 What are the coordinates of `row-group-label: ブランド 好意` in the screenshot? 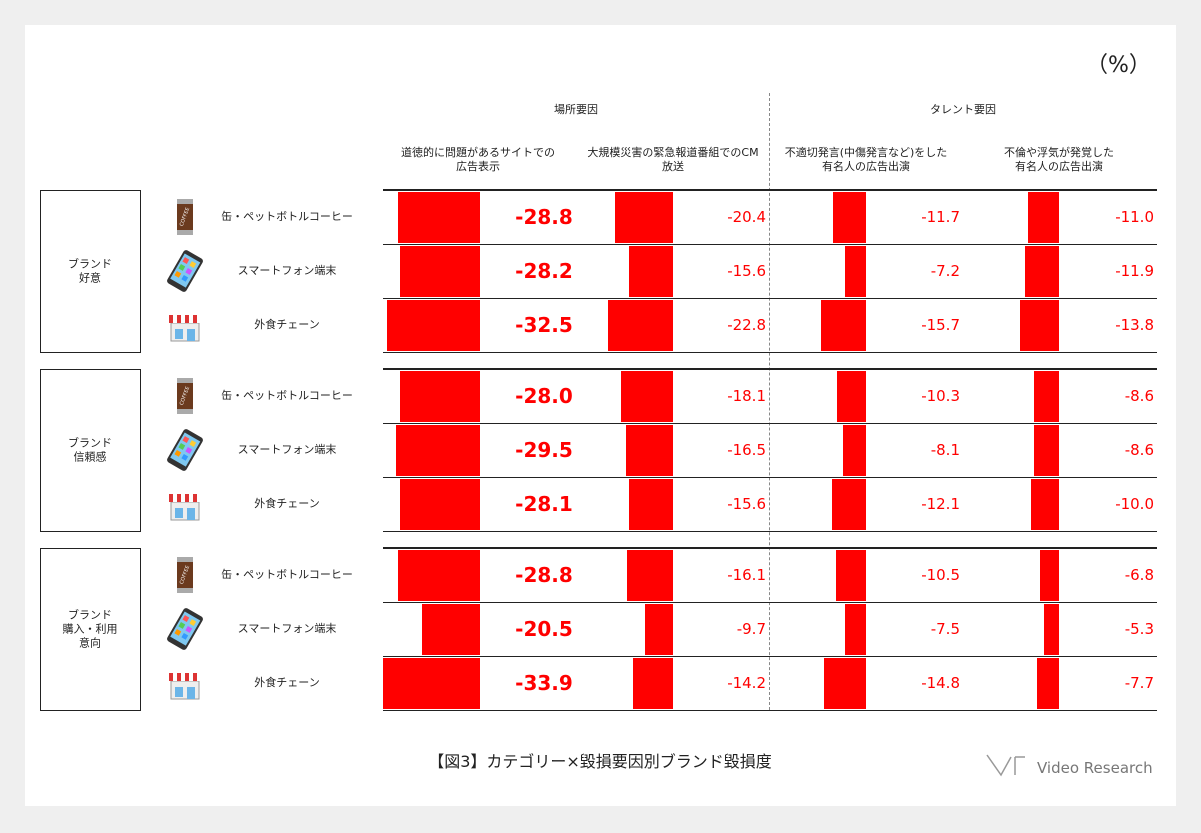 It's located at (90, 270).